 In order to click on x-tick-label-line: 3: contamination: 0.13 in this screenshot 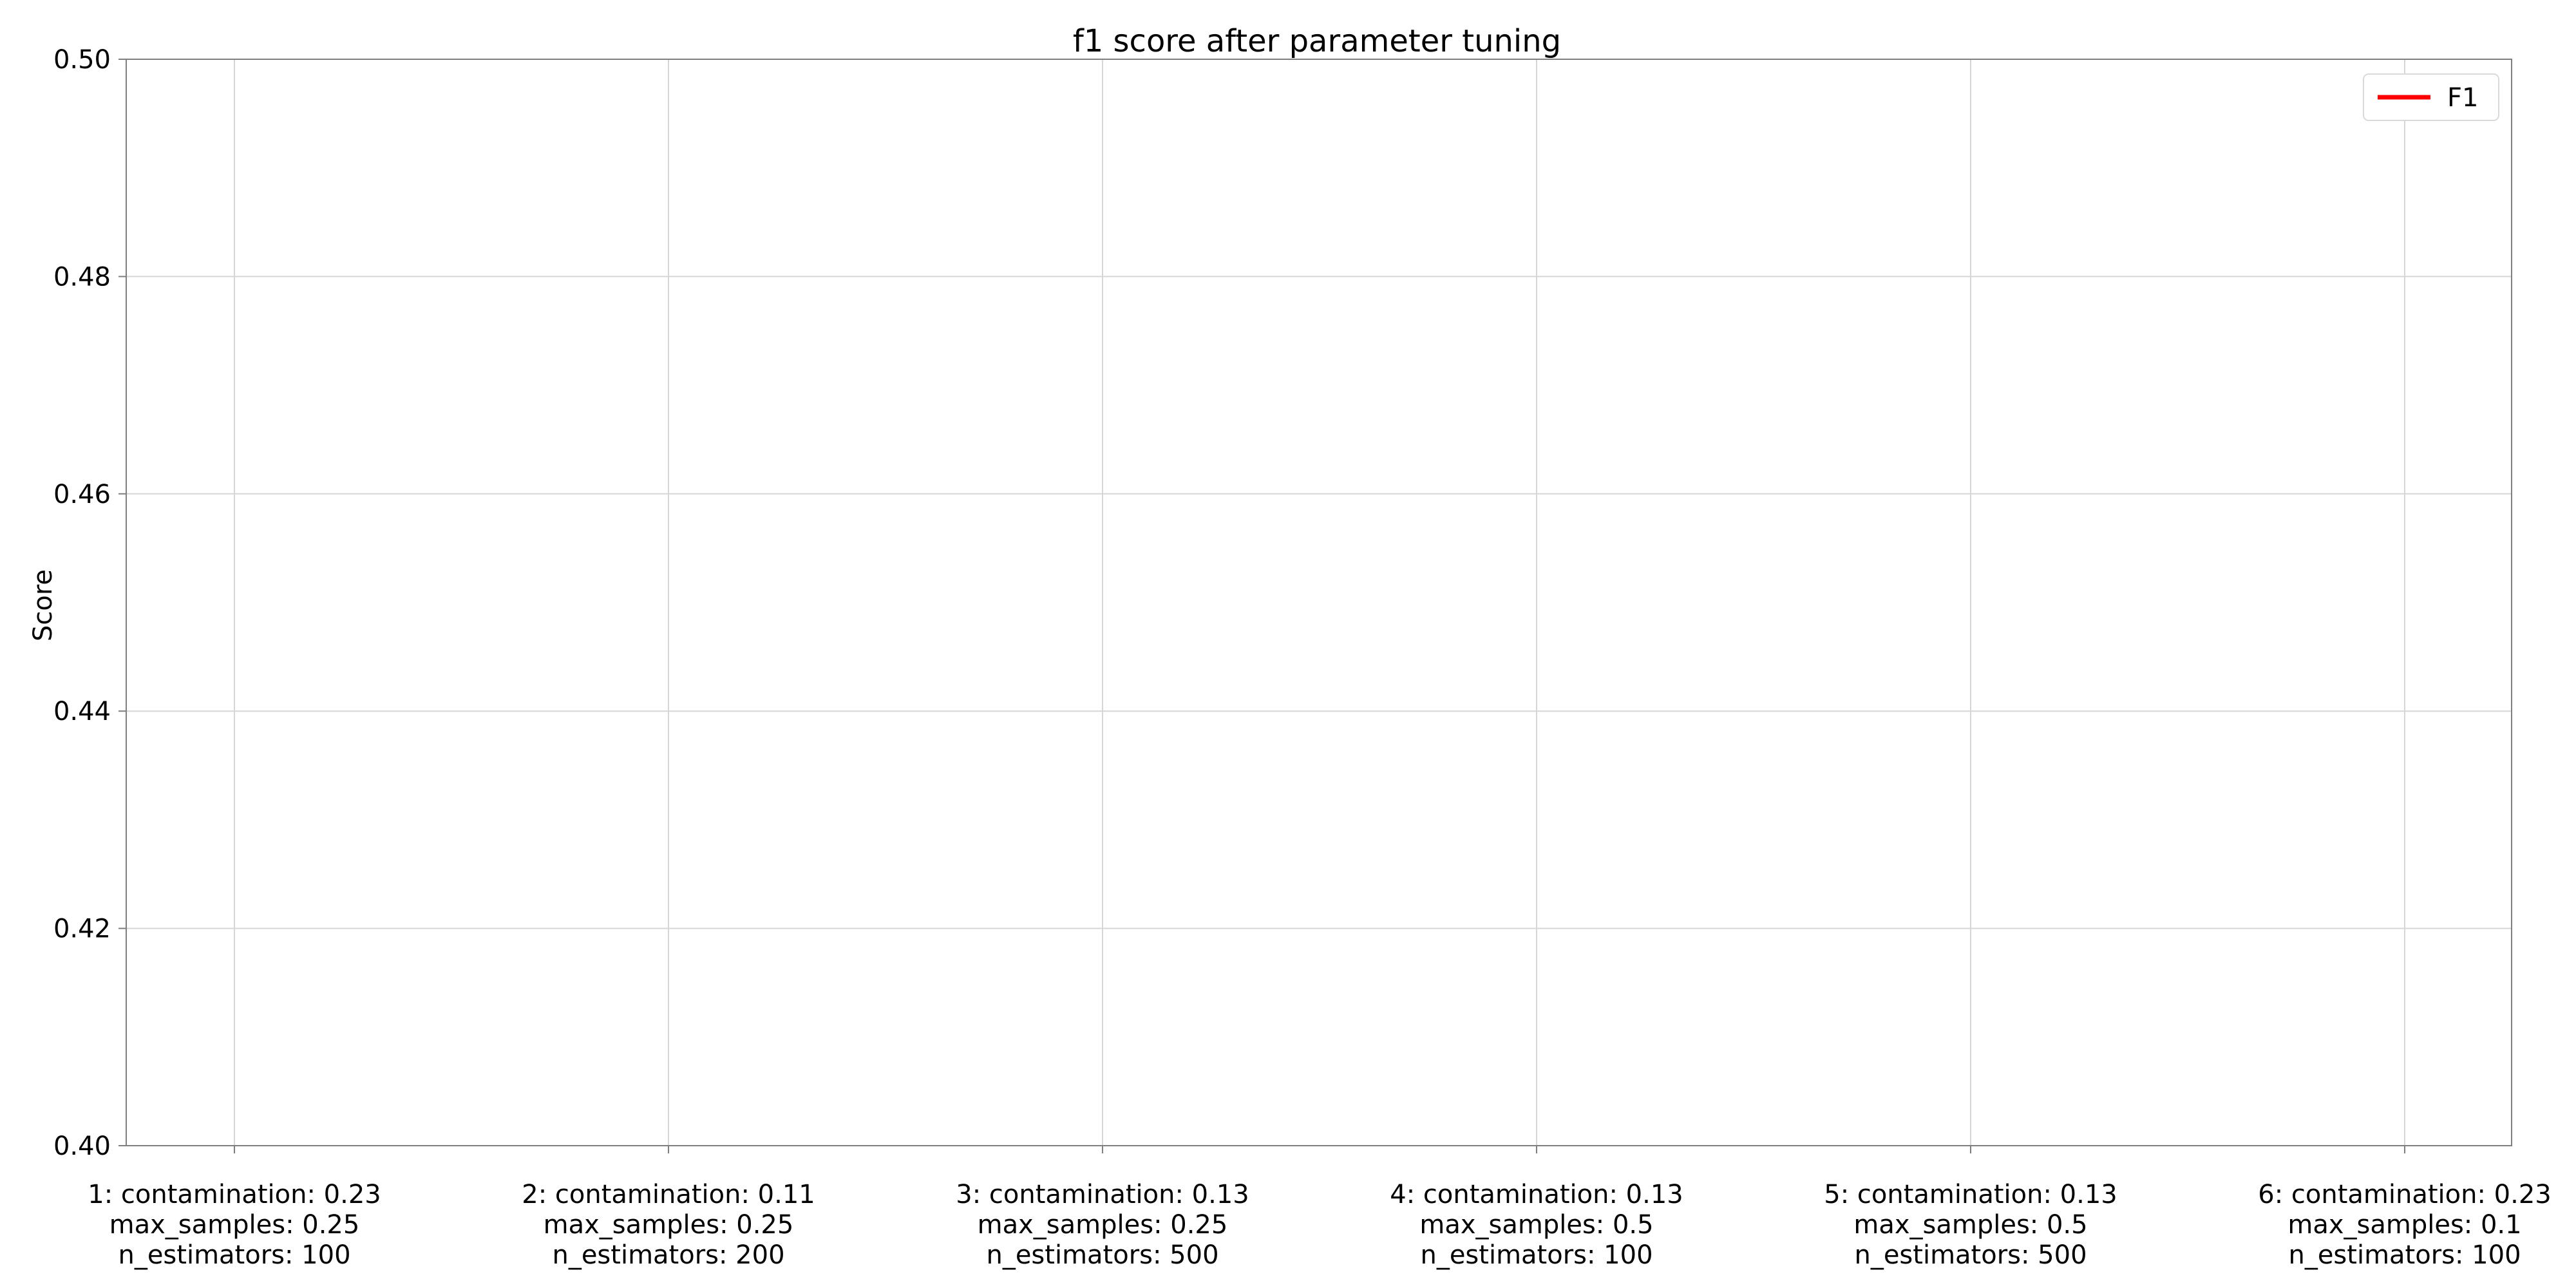, I will do `click(1102, 1194)`.